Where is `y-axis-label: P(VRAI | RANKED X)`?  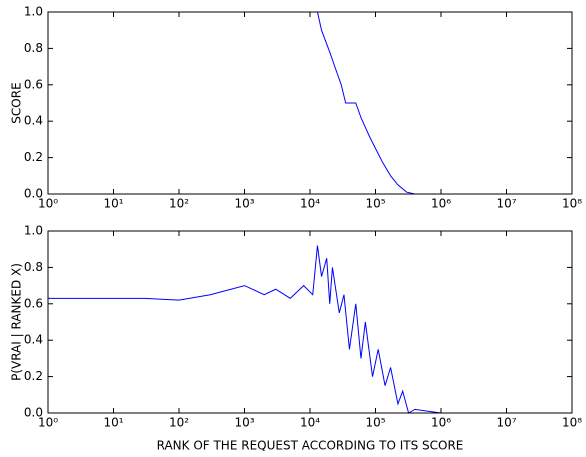 y-axis-label: P(VRAI | RANKED X) is located at coordinates (17, 322).